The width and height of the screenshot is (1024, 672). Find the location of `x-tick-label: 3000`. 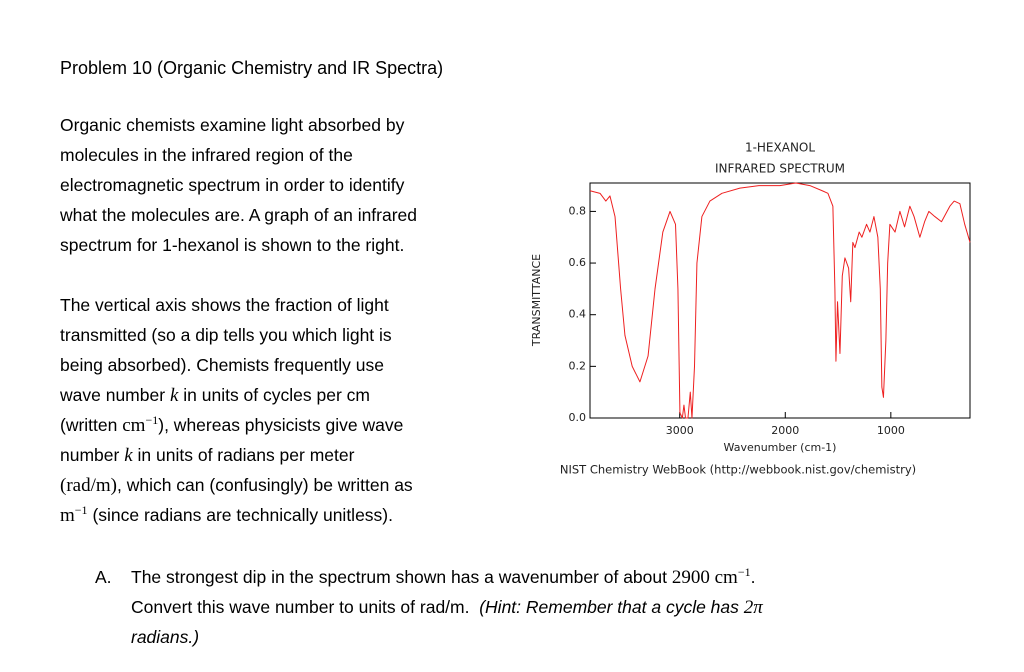

x-tick-label: 3000 is located at coordinates (680, 430).